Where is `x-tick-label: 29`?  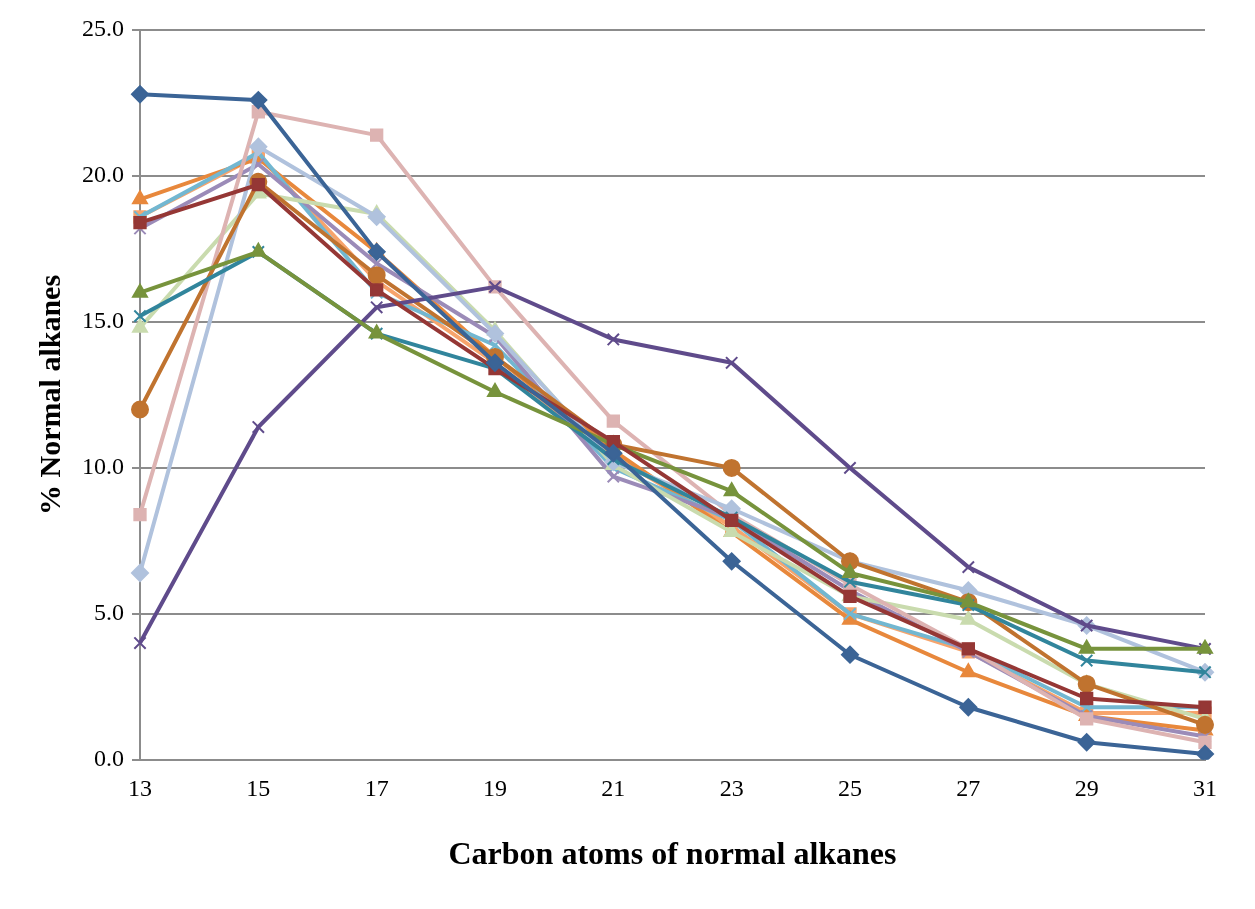 x-tick-label: 29 is located at coordinates (1086, 788).